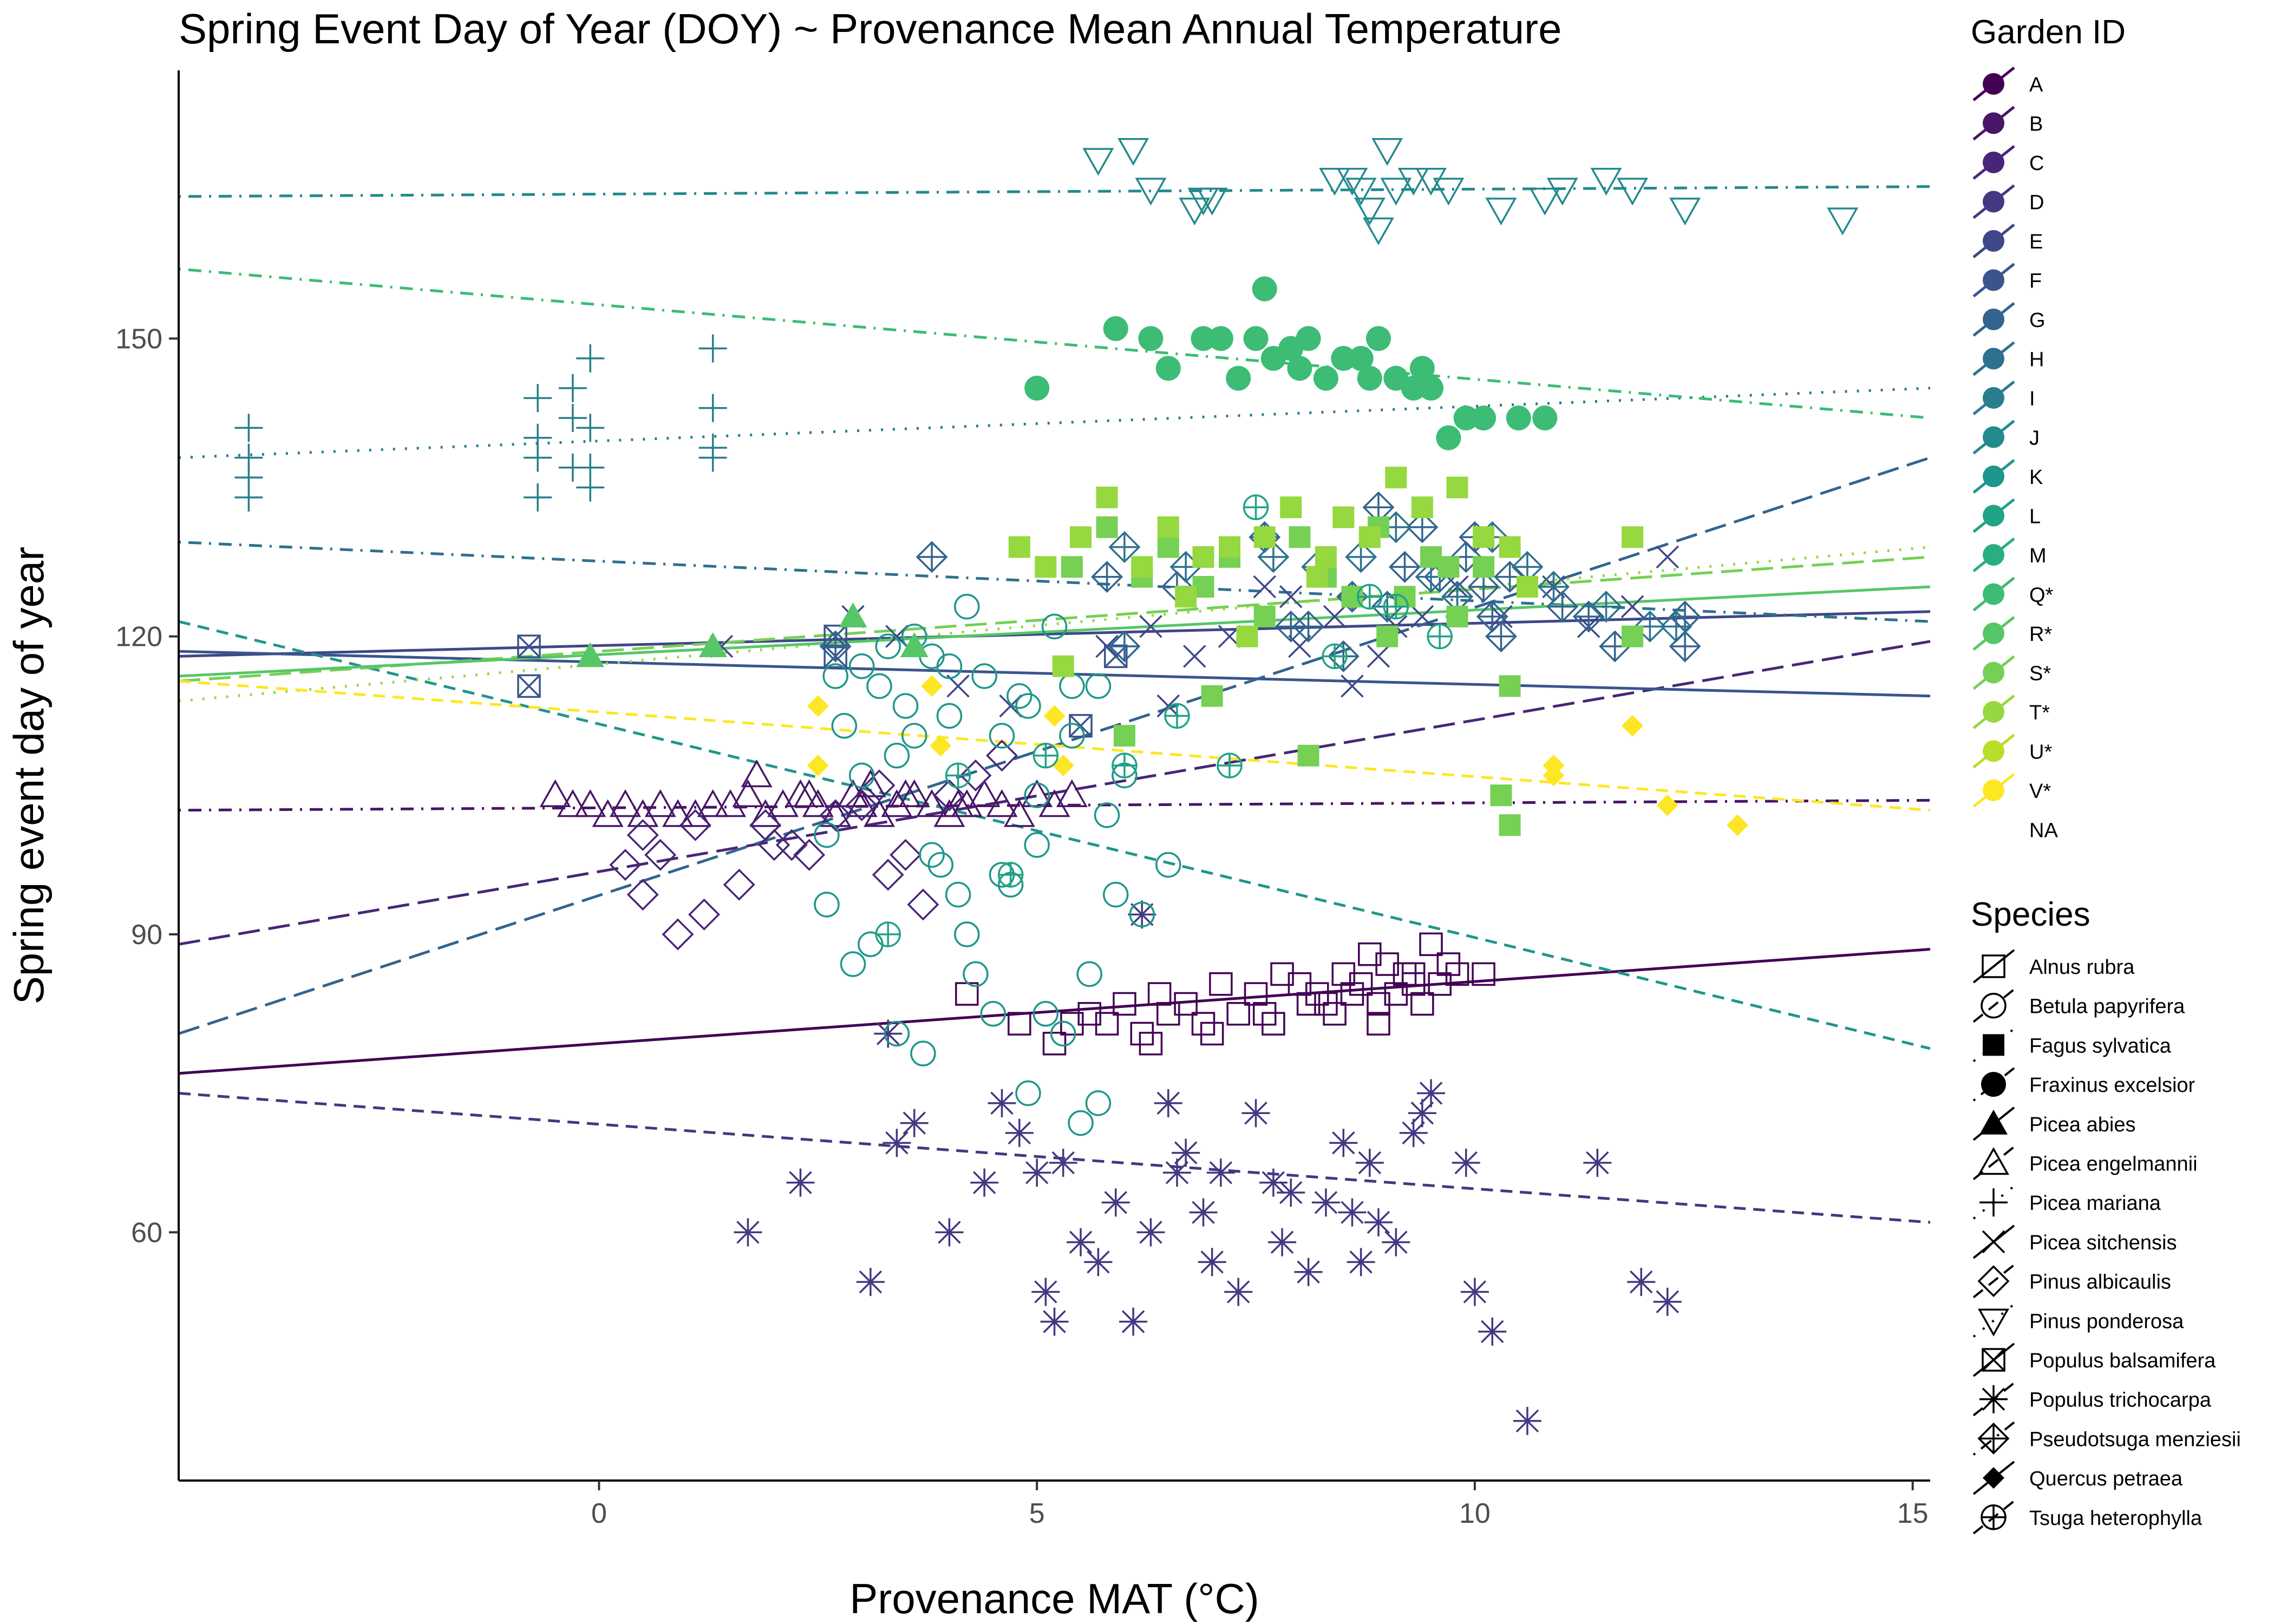 The width and height of the screenshot is (2274, 1624). I want to click on legend-garden-item: E, so click(2008, 241).